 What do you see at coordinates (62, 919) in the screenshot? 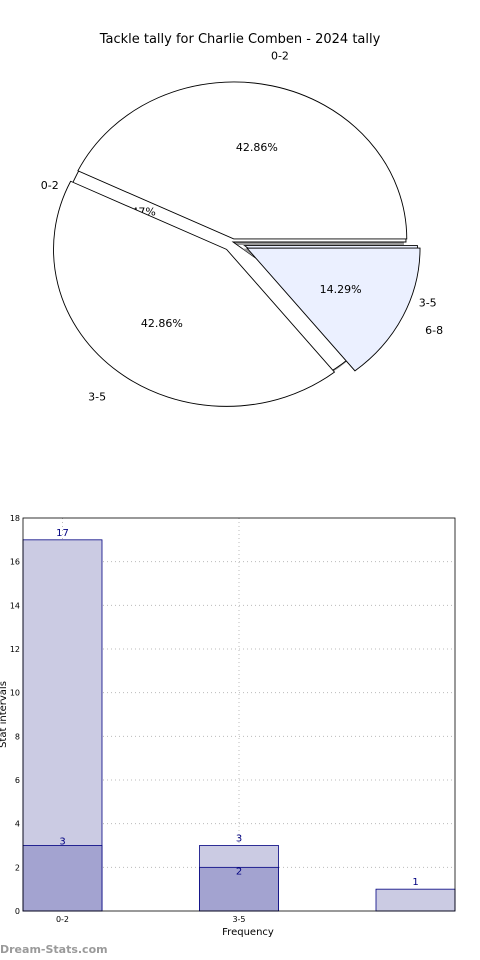
I see `x-tick-label: 0-2` at bounding box center [62, 919].